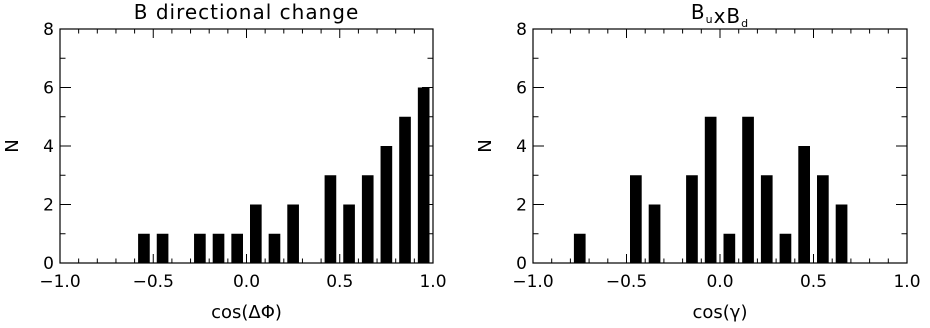 This screenshot has width=930, height=328. I want to click on title-part: B, so click(698, 12).